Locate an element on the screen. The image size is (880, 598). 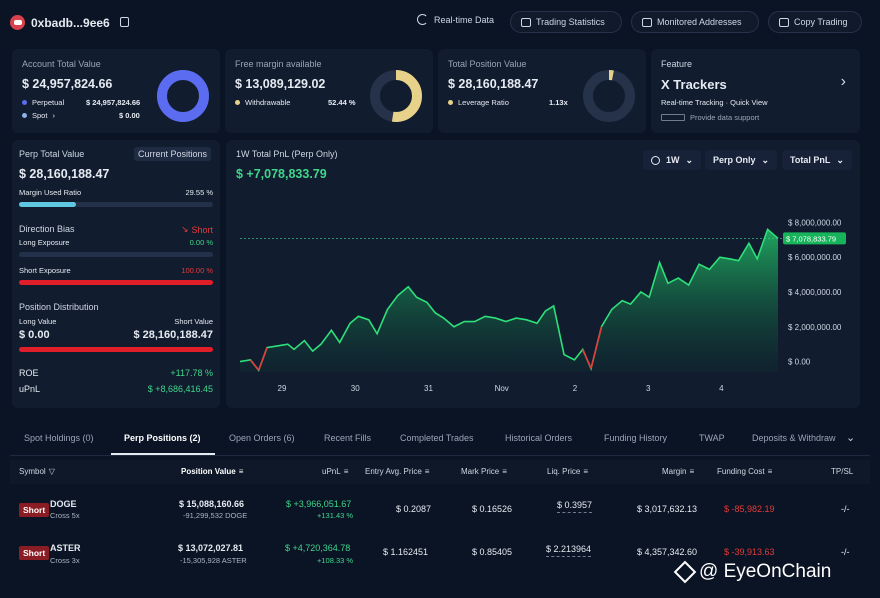
leverage-type: Cross 3x is located at coordinates (65, 560).